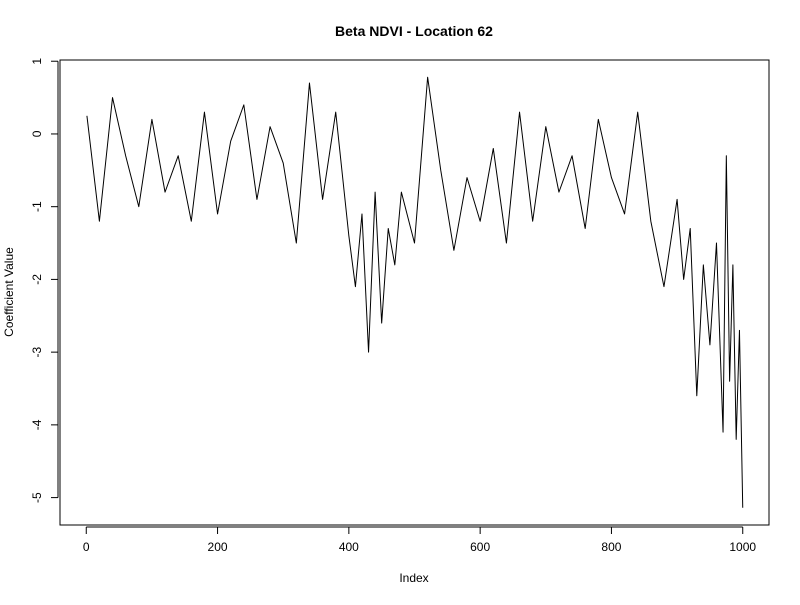 The image size is (800, 605). Describe the element at coordinates (742, 547) in the screenshot. I see `x-tick-label: 1000` at that location.